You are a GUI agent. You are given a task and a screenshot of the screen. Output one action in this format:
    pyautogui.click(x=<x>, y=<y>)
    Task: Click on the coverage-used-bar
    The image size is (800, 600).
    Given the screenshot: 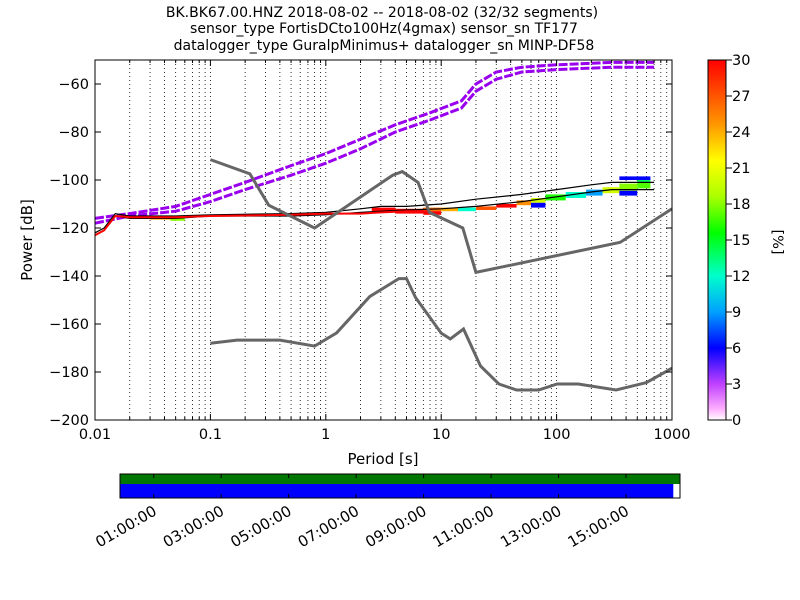 What is the action you would take?
    pyautogui.click(x=400, y=479)
    